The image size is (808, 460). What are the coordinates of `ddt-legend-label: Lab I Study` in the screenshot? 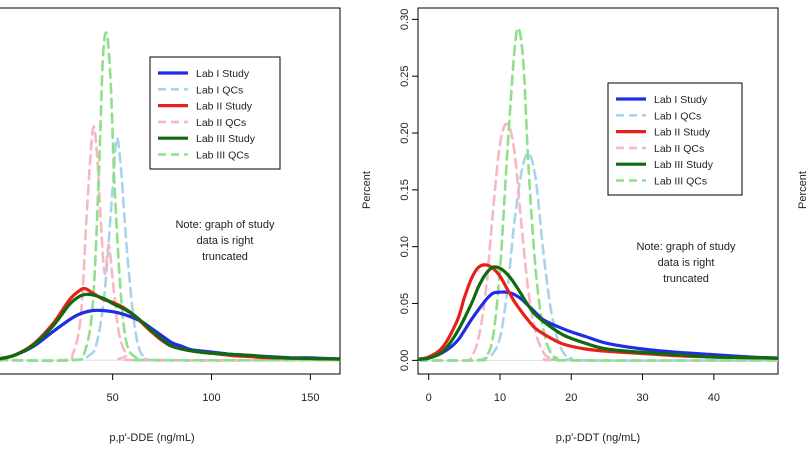 It's located at (681, 100).